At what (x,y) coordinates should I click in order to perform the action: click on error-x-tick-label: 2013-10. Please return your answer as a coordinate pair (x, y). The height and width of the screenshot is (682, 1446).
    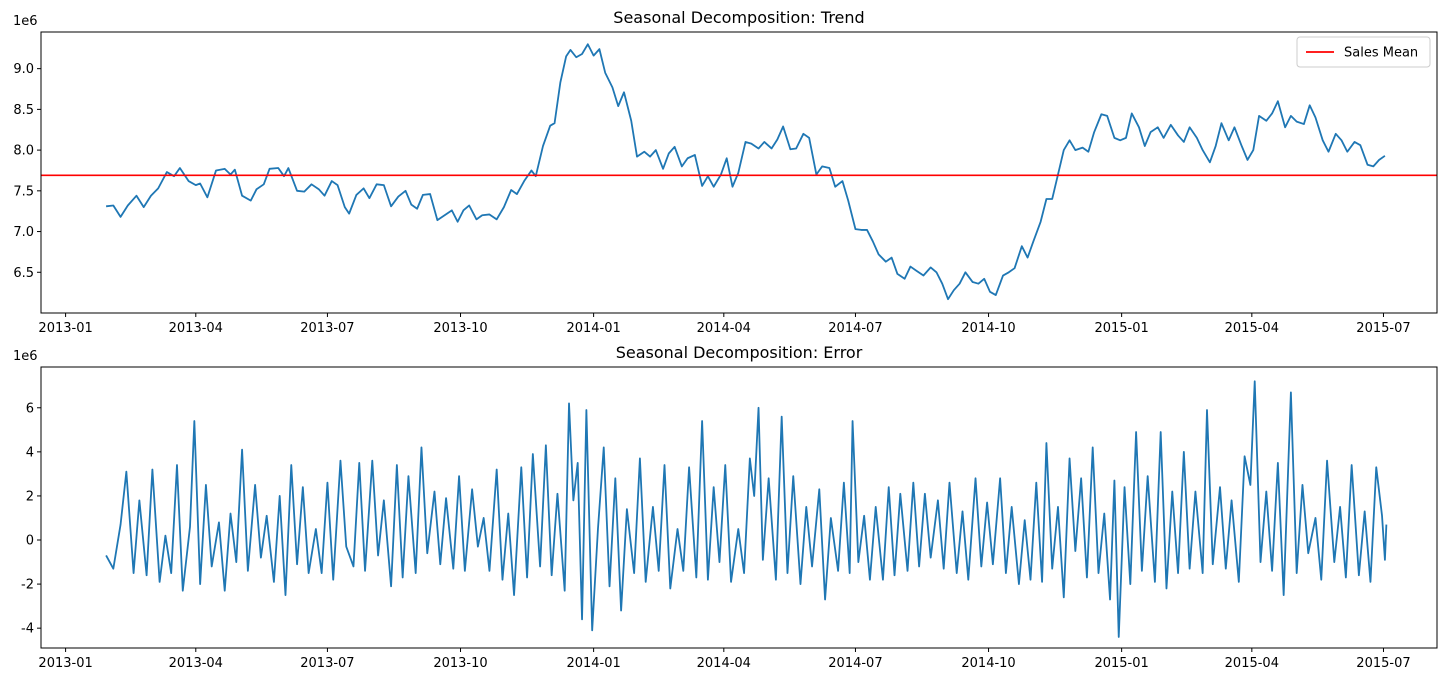
    Looking at the image, I should click on (460, 663).